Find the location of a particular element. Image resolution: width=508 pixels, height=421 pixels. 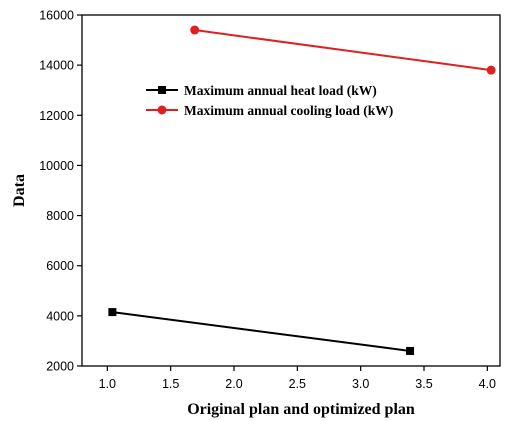

y-tick-label: 4000 is located at coordinates (60, 316).